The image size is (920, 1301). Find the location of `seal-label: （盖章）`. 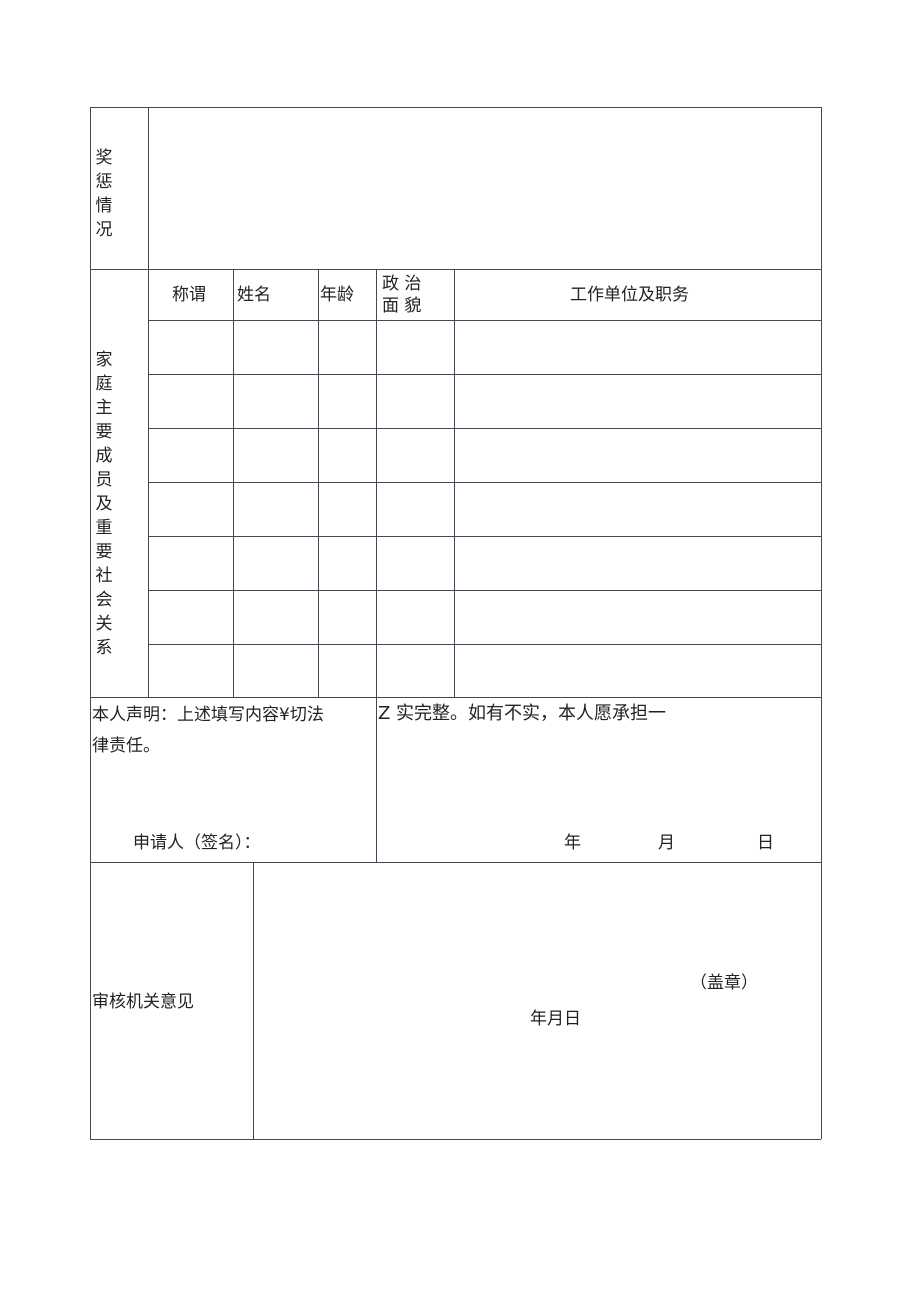

seal-label: （盖章） is located at coordinates (724, 983).